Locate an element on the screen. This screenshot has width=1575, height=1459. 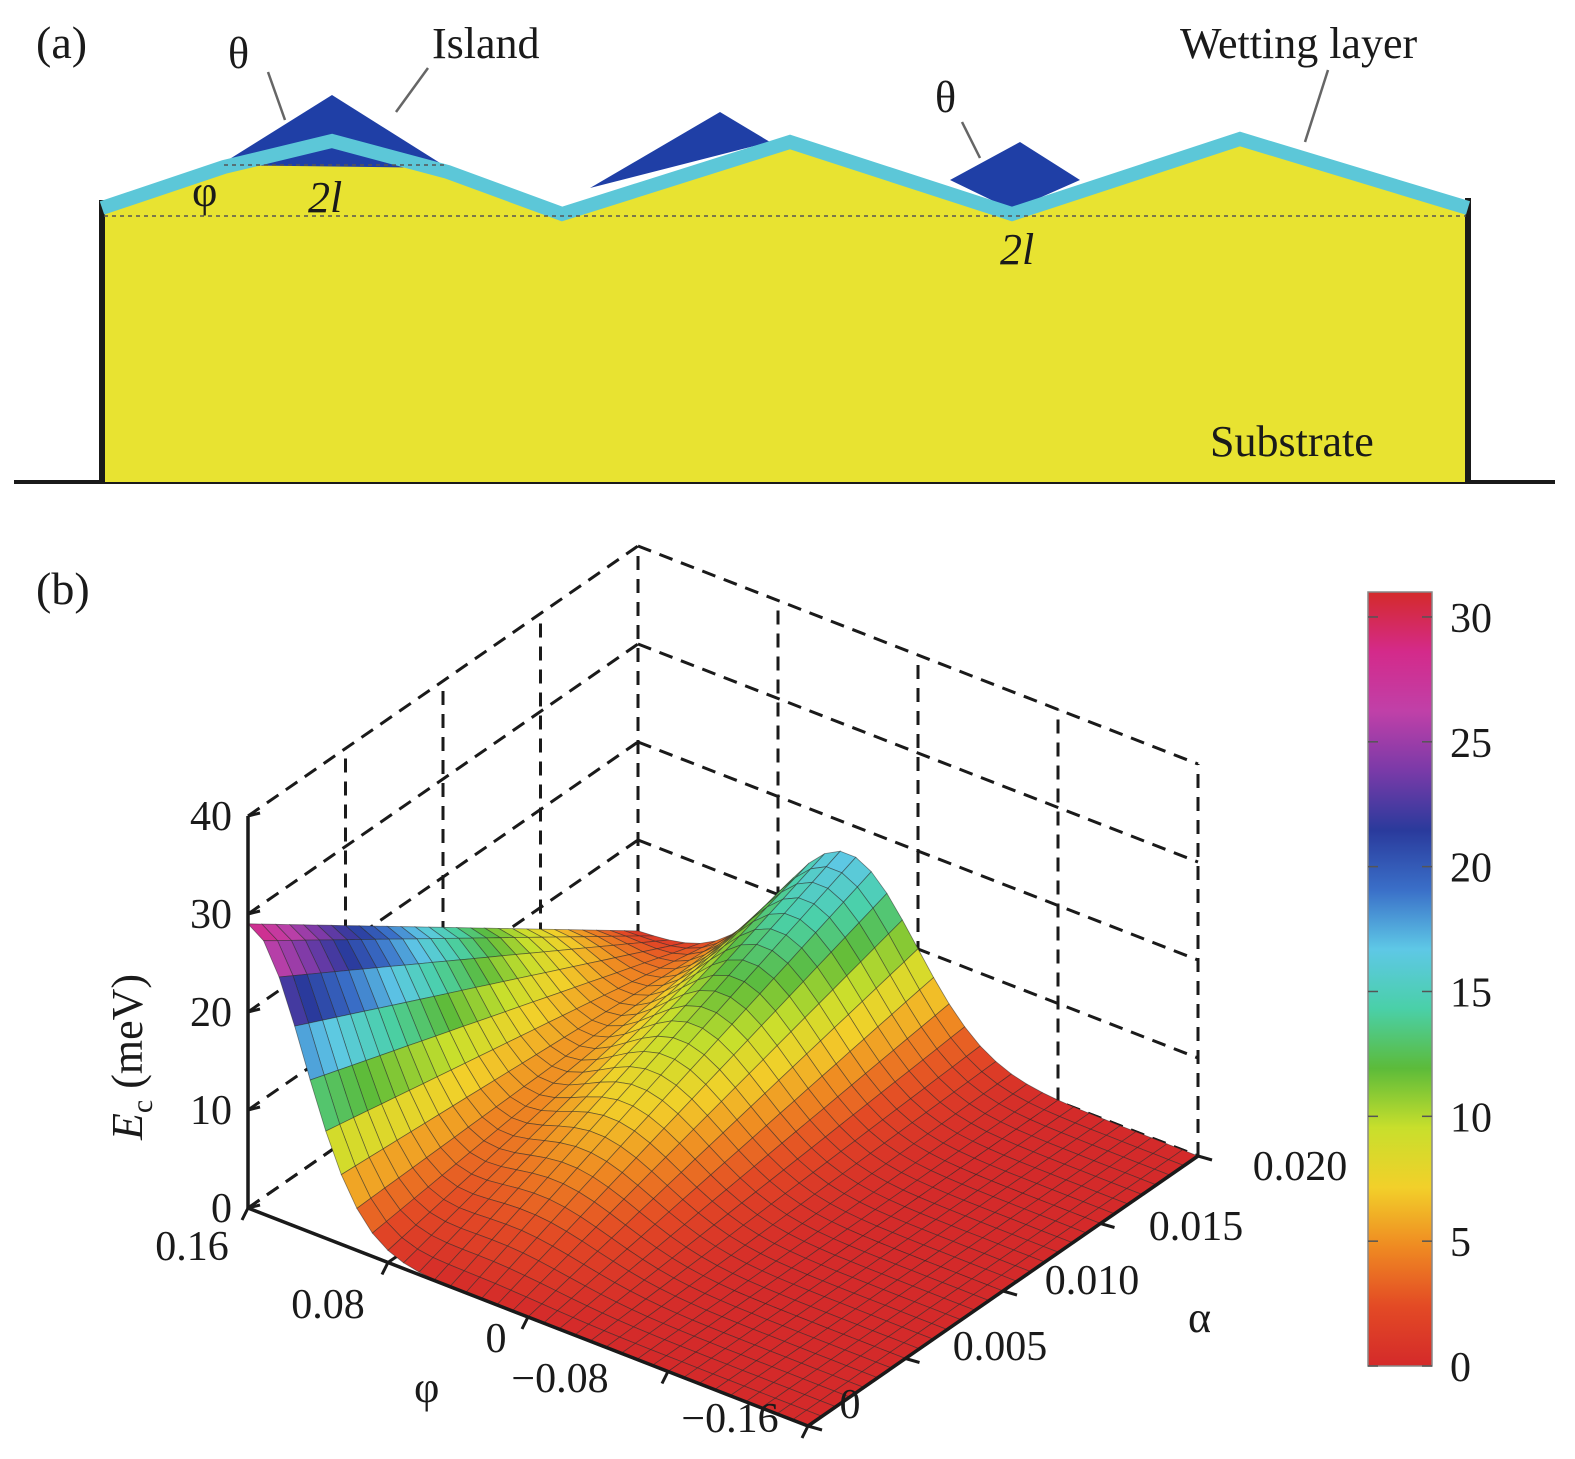
colorbar-tick-label: 25 is located at coordinates (1471, 744).